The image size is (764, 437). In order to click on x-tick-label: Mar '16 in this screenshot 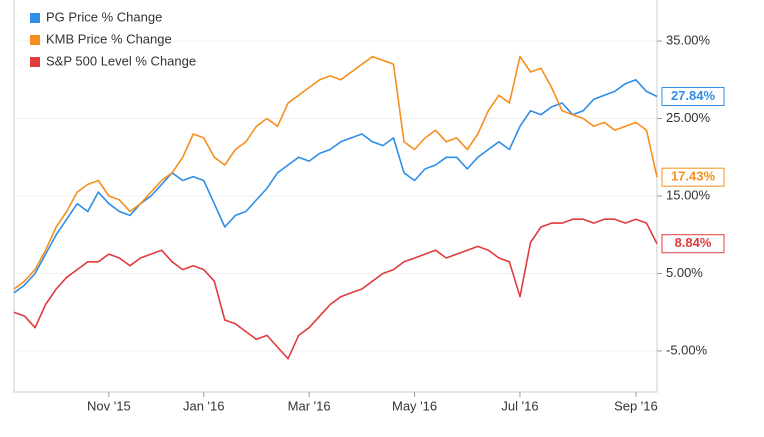, I will do `click(309, 405)`.